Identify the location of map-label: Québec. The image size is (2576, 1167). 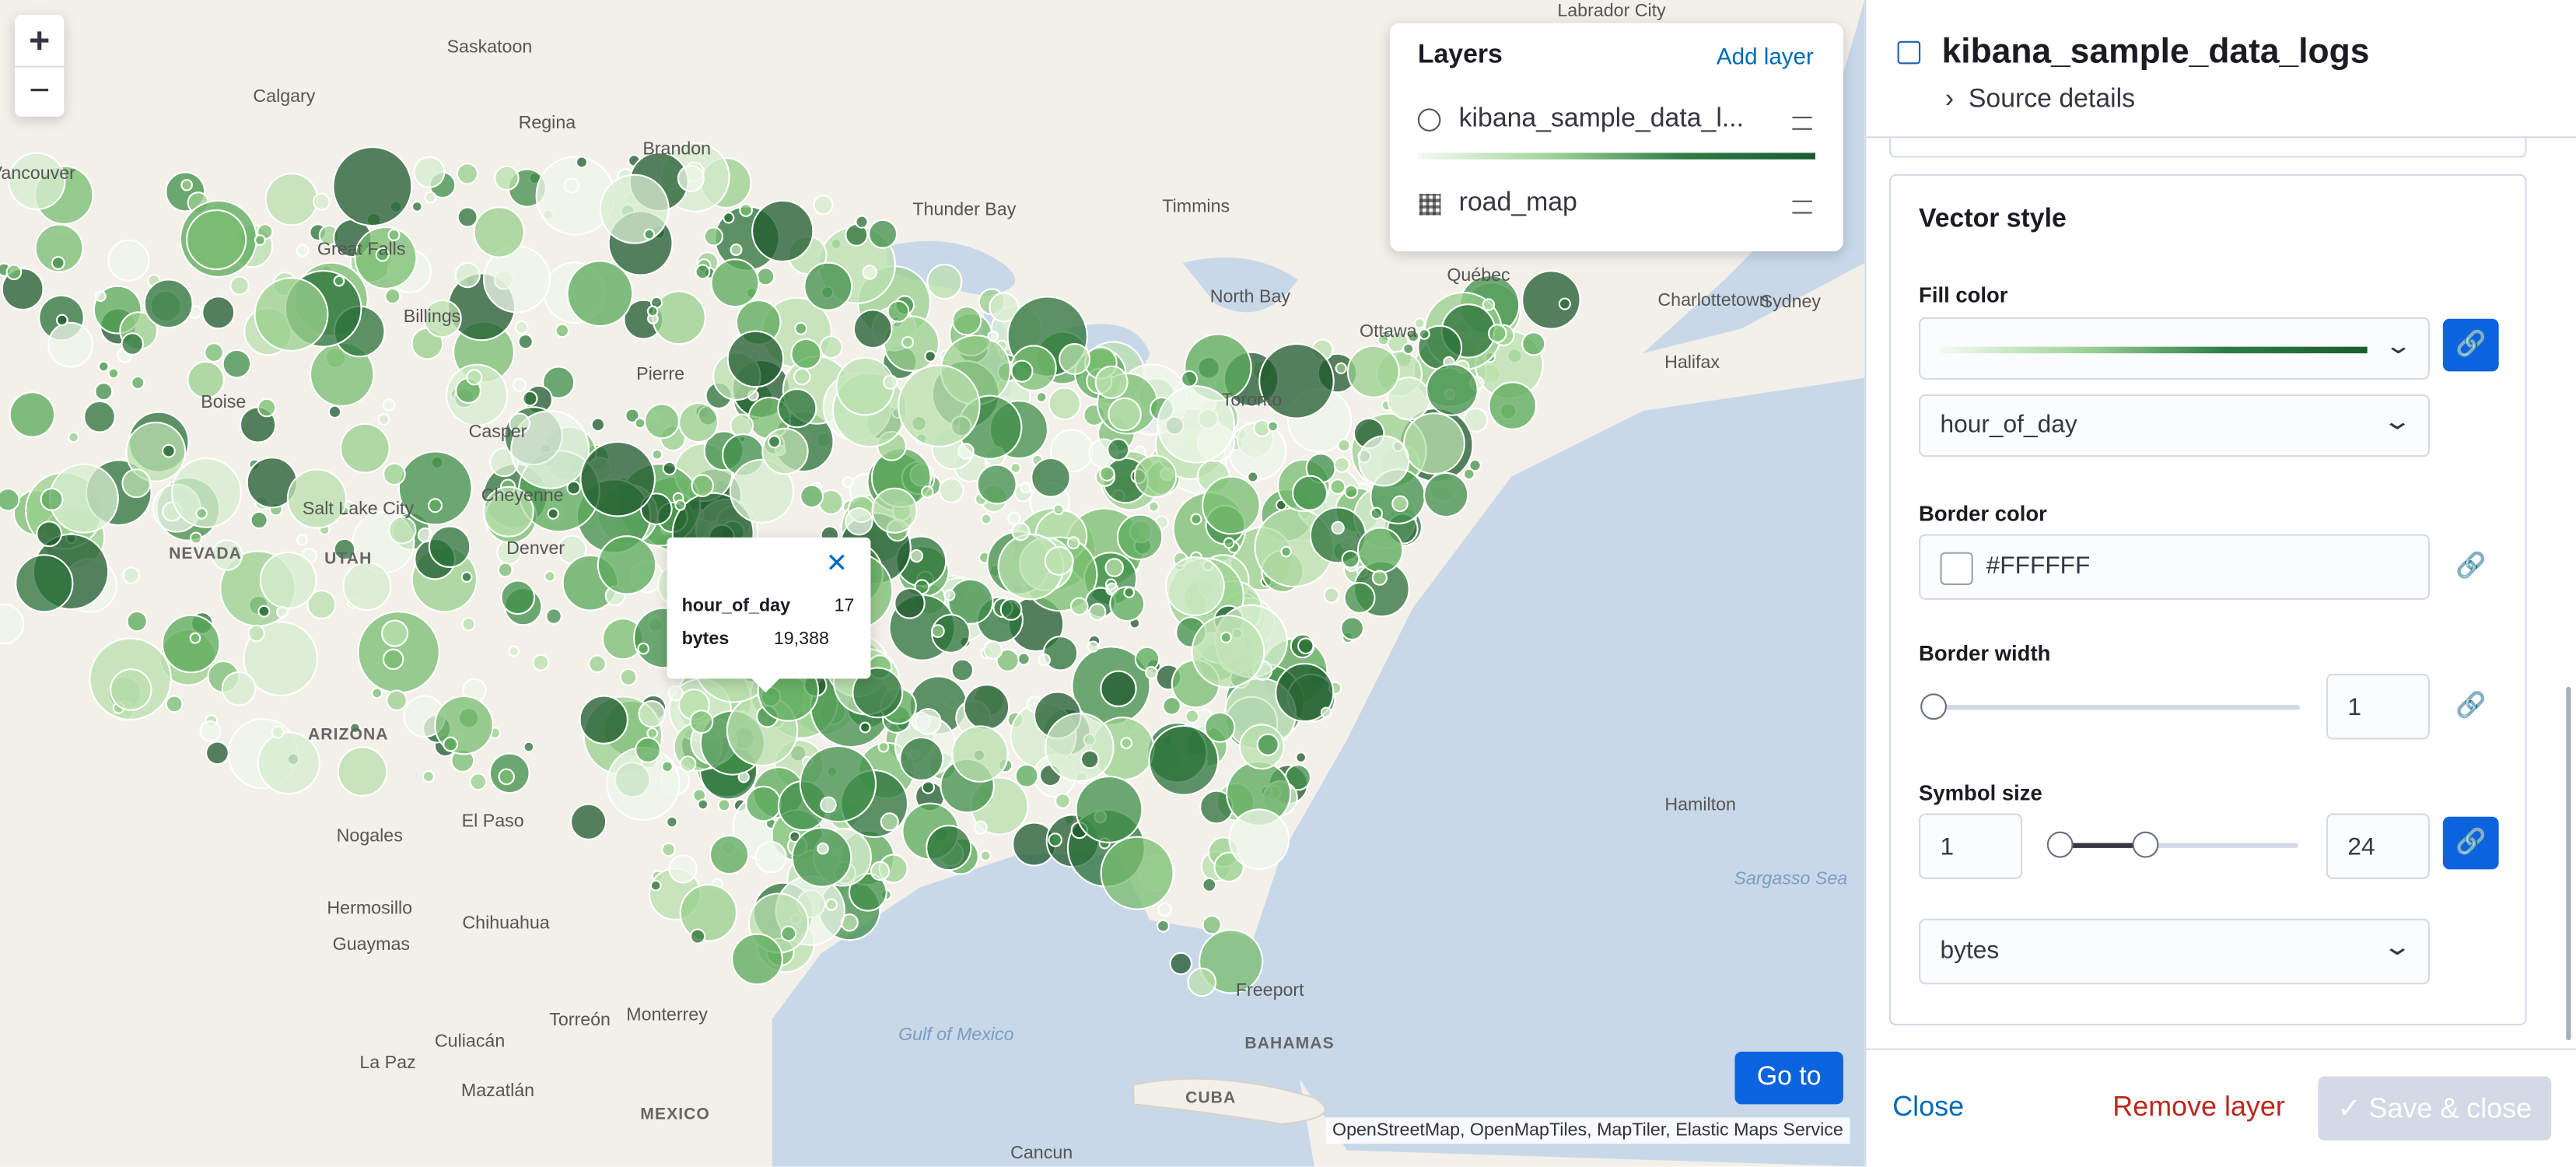
(1479, 275).